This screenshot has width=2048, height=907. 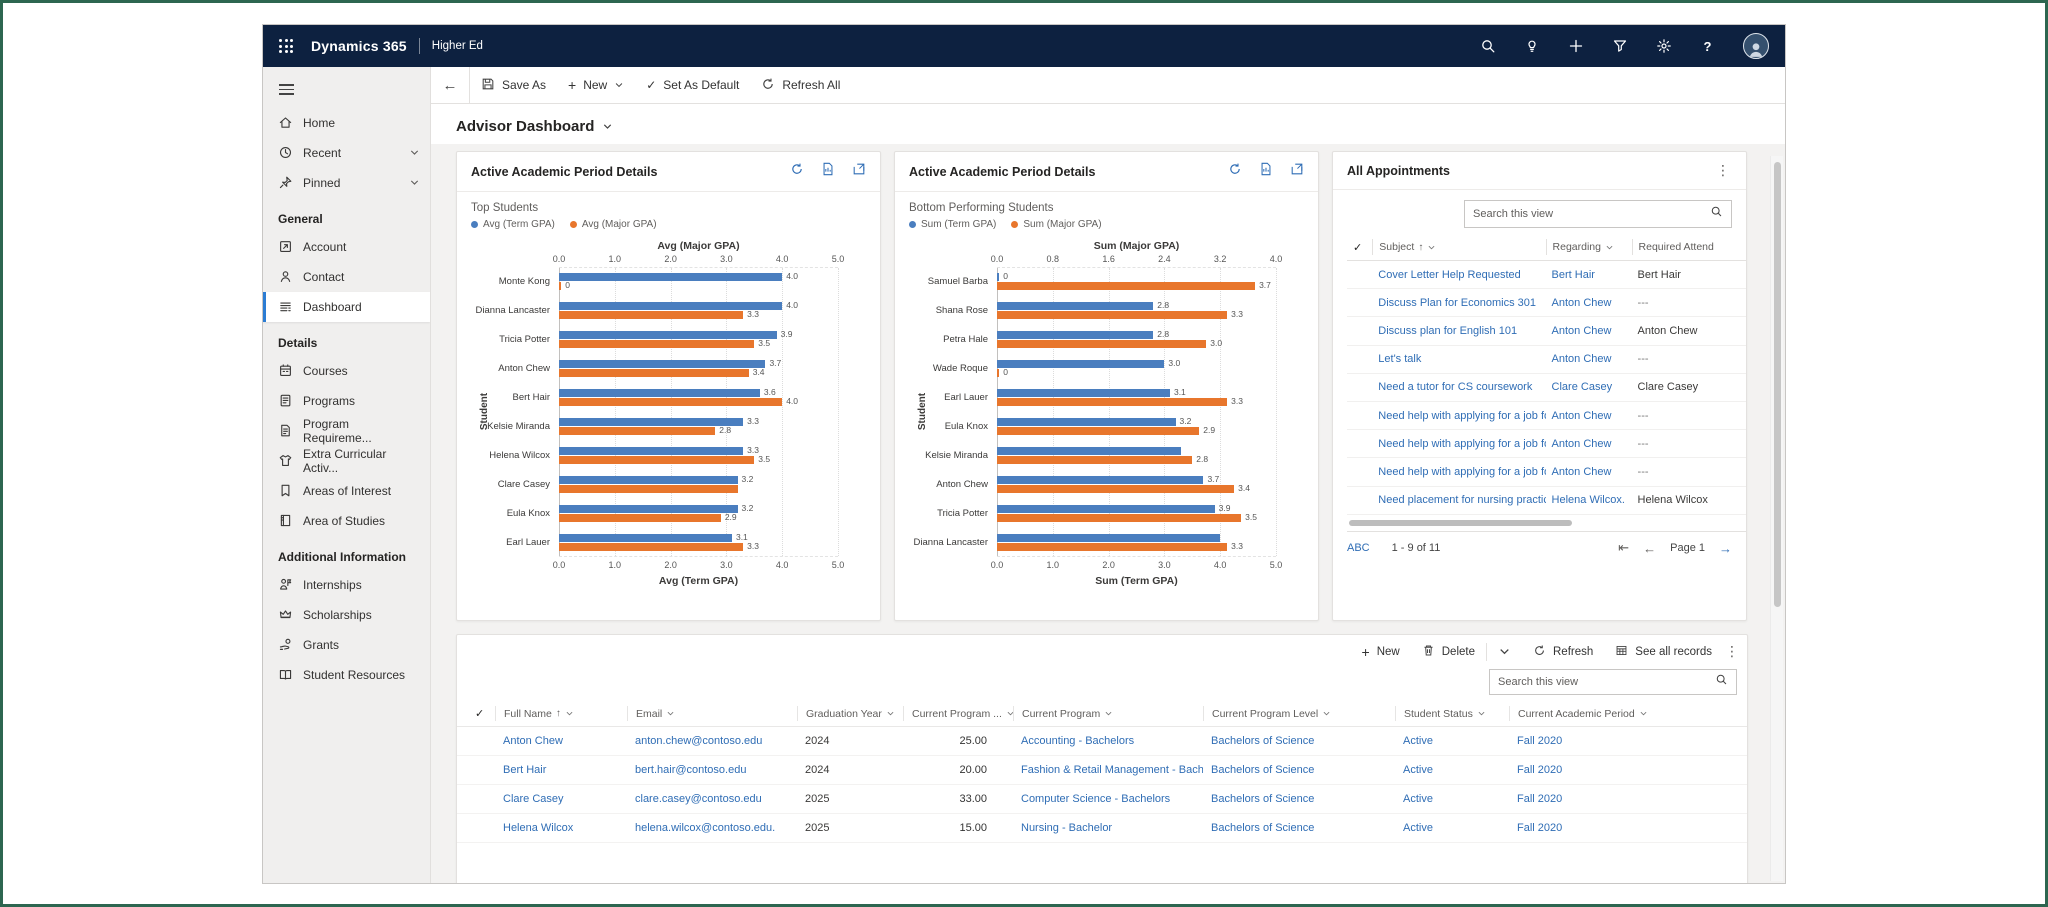 What do you see at coordinates (691, 770) in the screenshot?
I see `email-link: bert.hair@contoso.edu` at bounding box center [691, 770].